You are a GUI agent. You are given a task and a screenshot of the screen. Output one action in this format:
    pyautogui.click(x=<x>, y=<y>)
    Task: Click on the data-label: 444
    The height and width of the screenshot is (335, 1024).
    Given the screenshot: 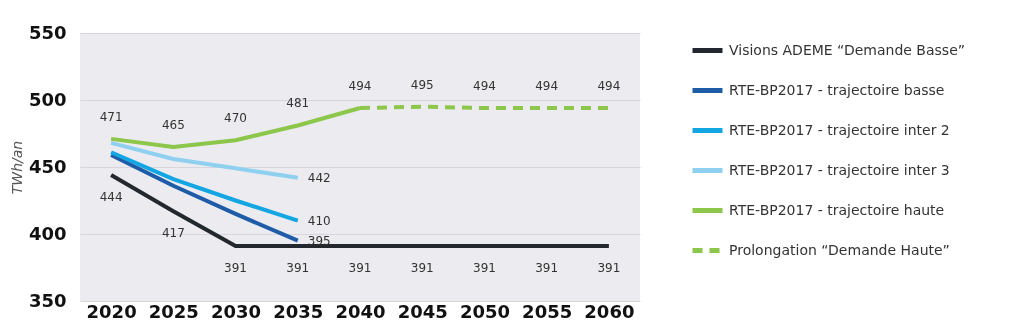 What is the action you would take?
    pyautogui.click(x=111, y=197)
    